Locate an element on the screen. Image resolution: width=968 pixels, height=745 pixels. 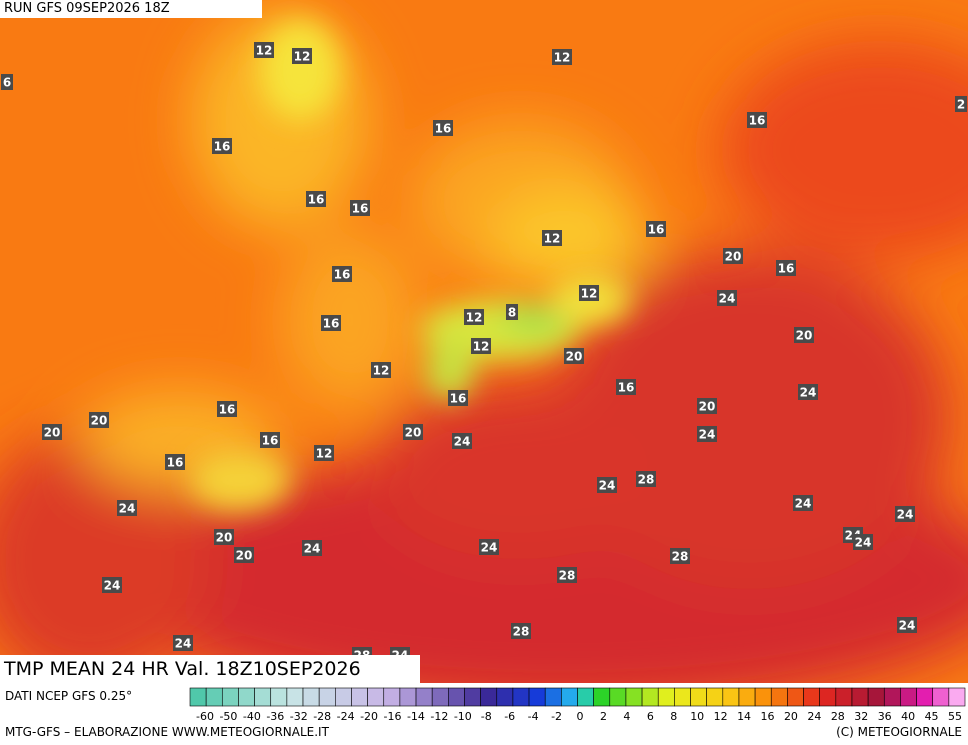
colorbar-tick-label: -10 is located at coordinates (463, 716).